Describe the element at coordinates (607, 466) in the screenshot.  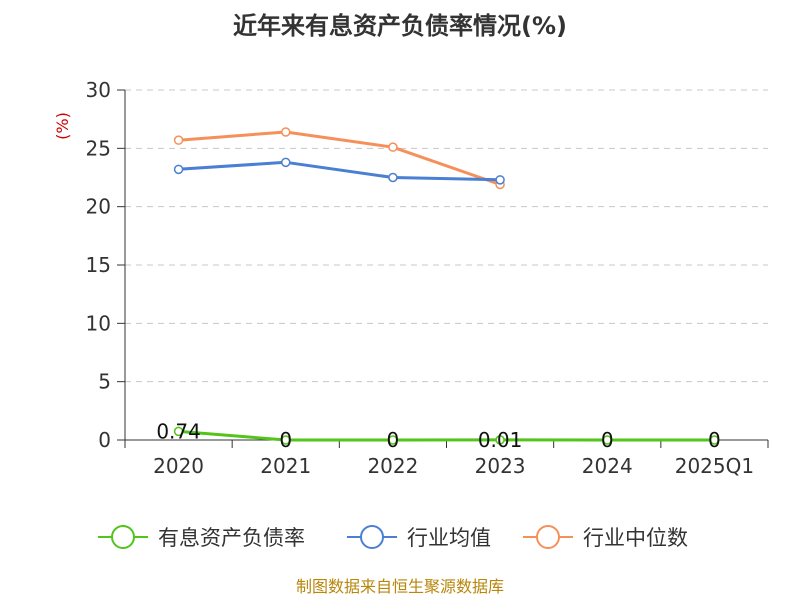
I see `x-tick-label-2024: 2024` at that location.